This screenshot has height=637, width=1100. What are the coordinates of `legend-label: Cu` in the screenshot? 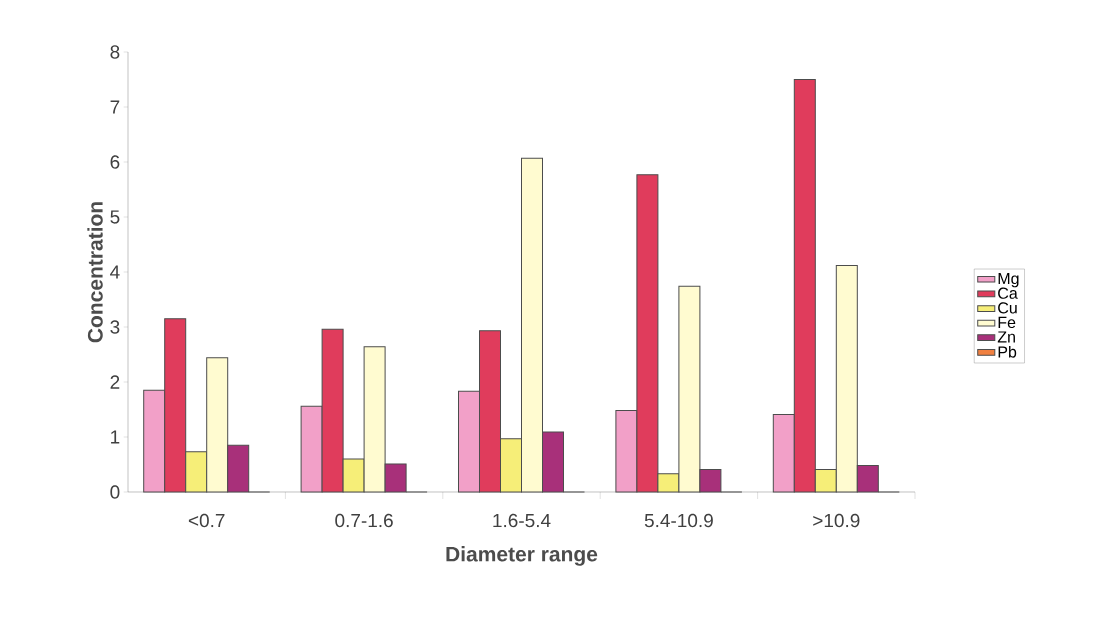 It's located at (1007, 308).